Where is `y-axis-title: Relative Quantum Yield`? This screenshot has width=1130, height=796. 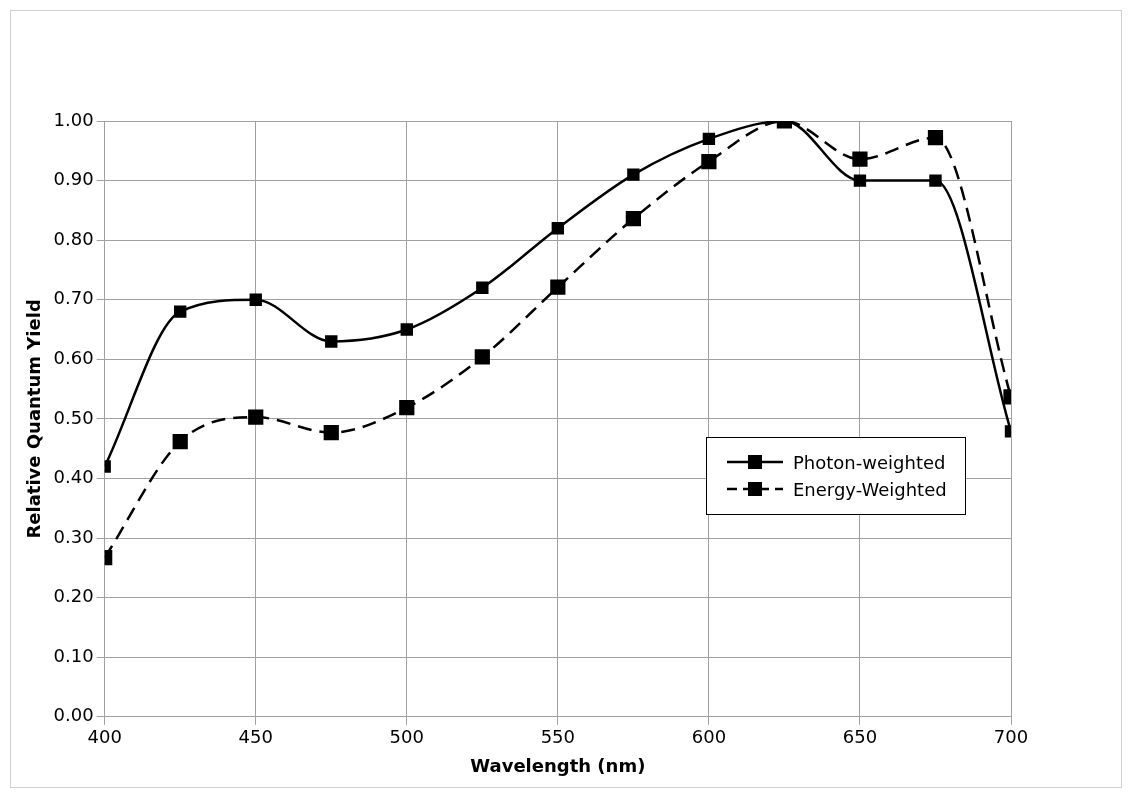 y-axis-title: Relative Quantum Yield is located at coordinates (34, 419).